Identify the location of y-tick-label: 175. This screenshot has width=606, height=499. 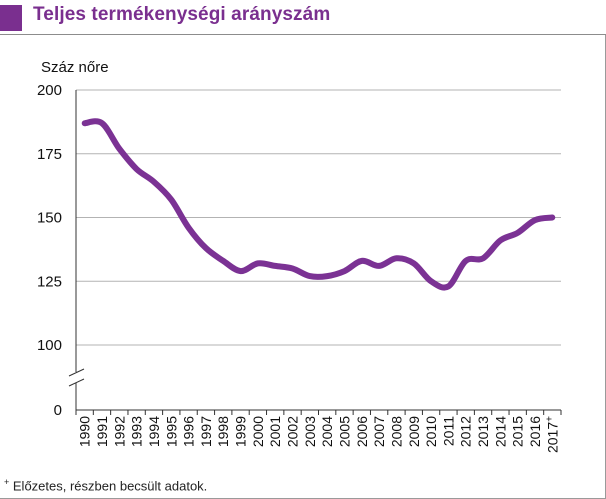
(49, 154).